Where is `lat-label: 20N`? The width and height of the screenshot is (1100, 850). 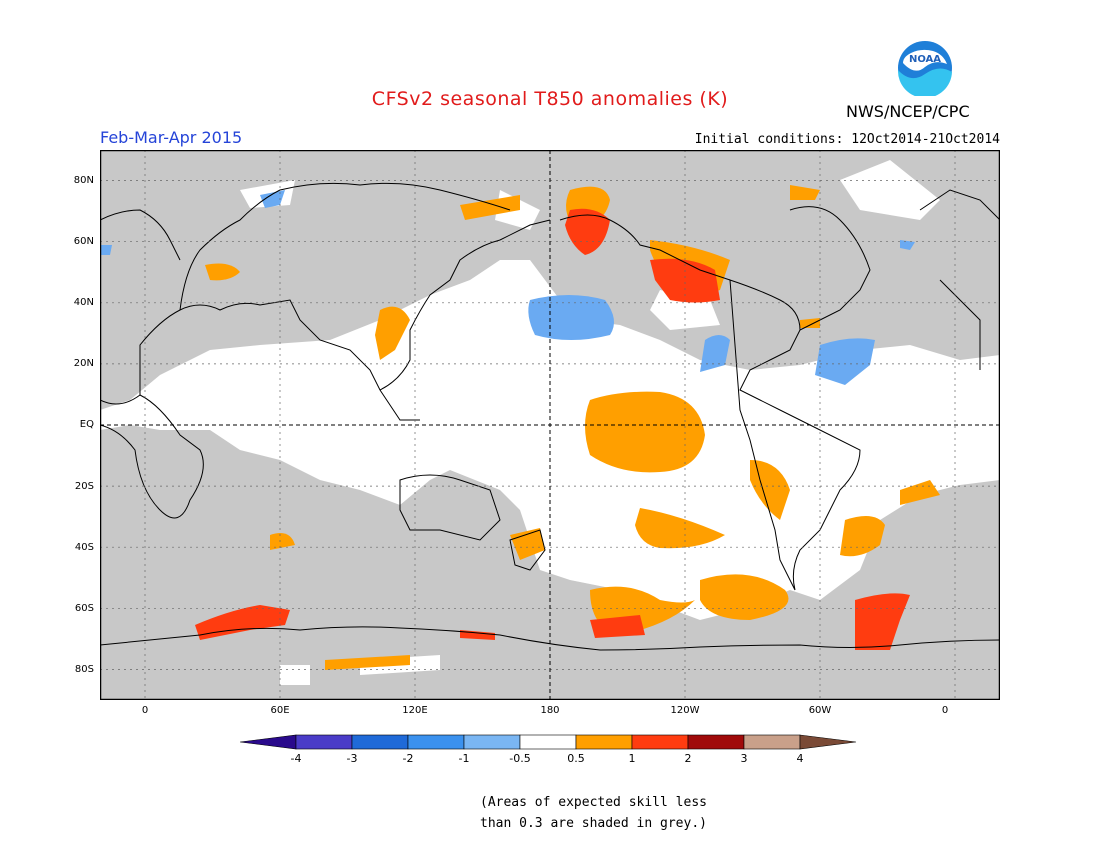 lat-label: 20N is located at coordinates (83, 363).